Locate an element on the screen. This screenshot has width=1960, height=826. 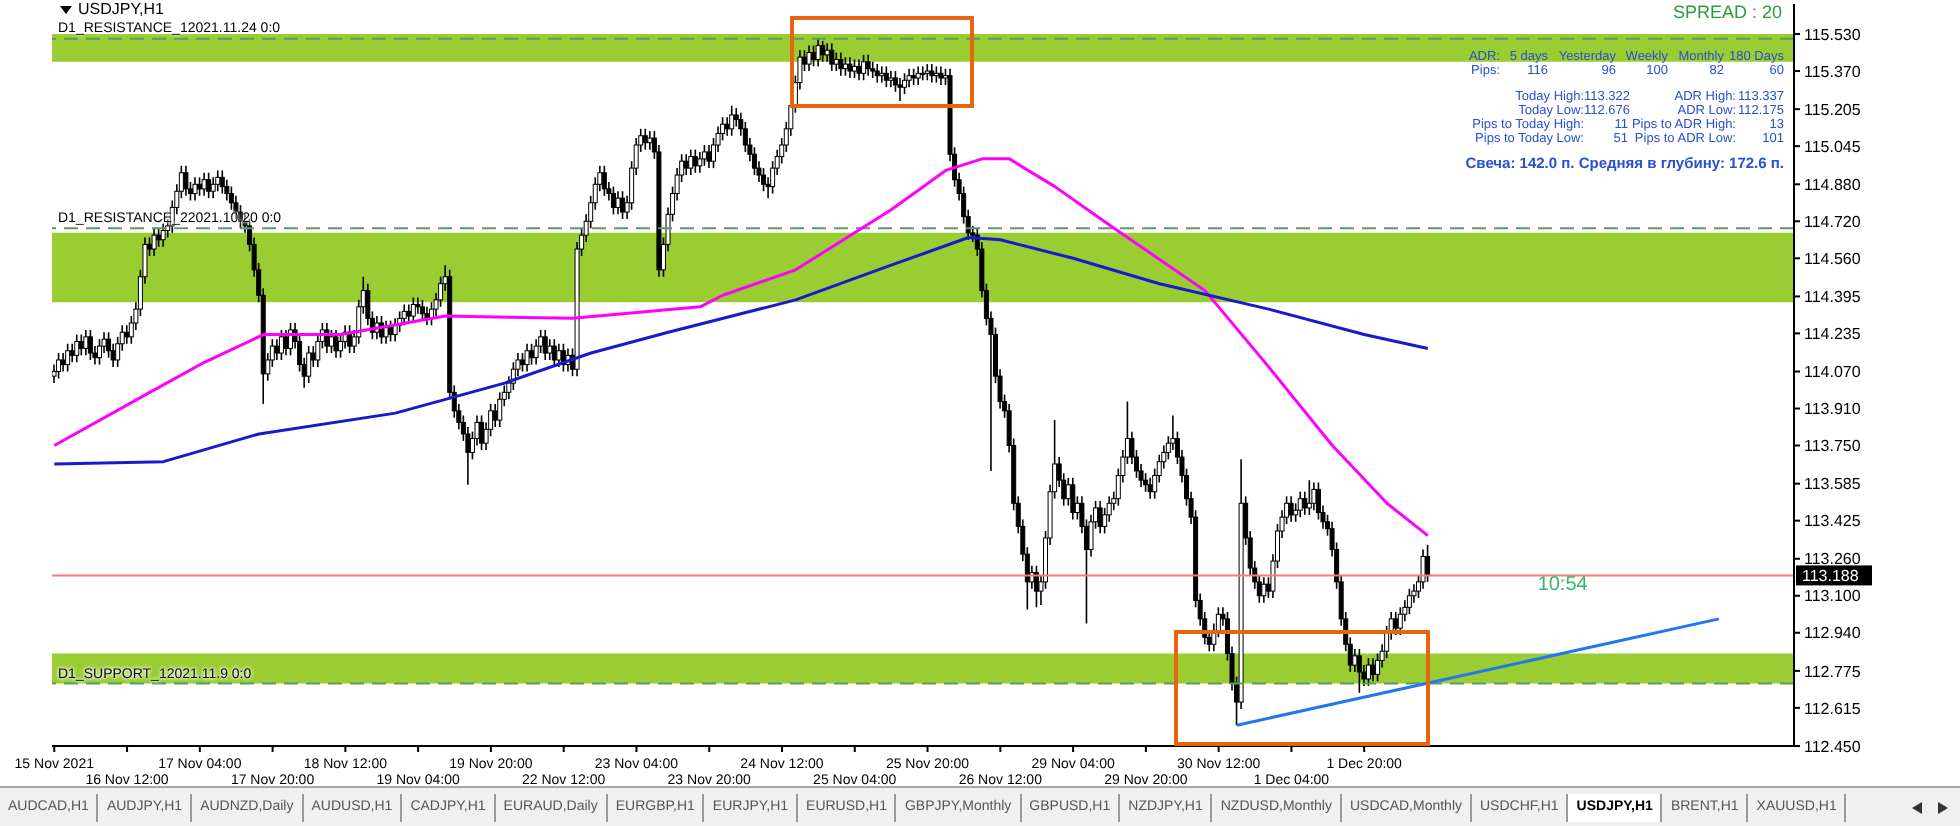
y-tick-label: 112.615 is located at coordinates (1833, 708).